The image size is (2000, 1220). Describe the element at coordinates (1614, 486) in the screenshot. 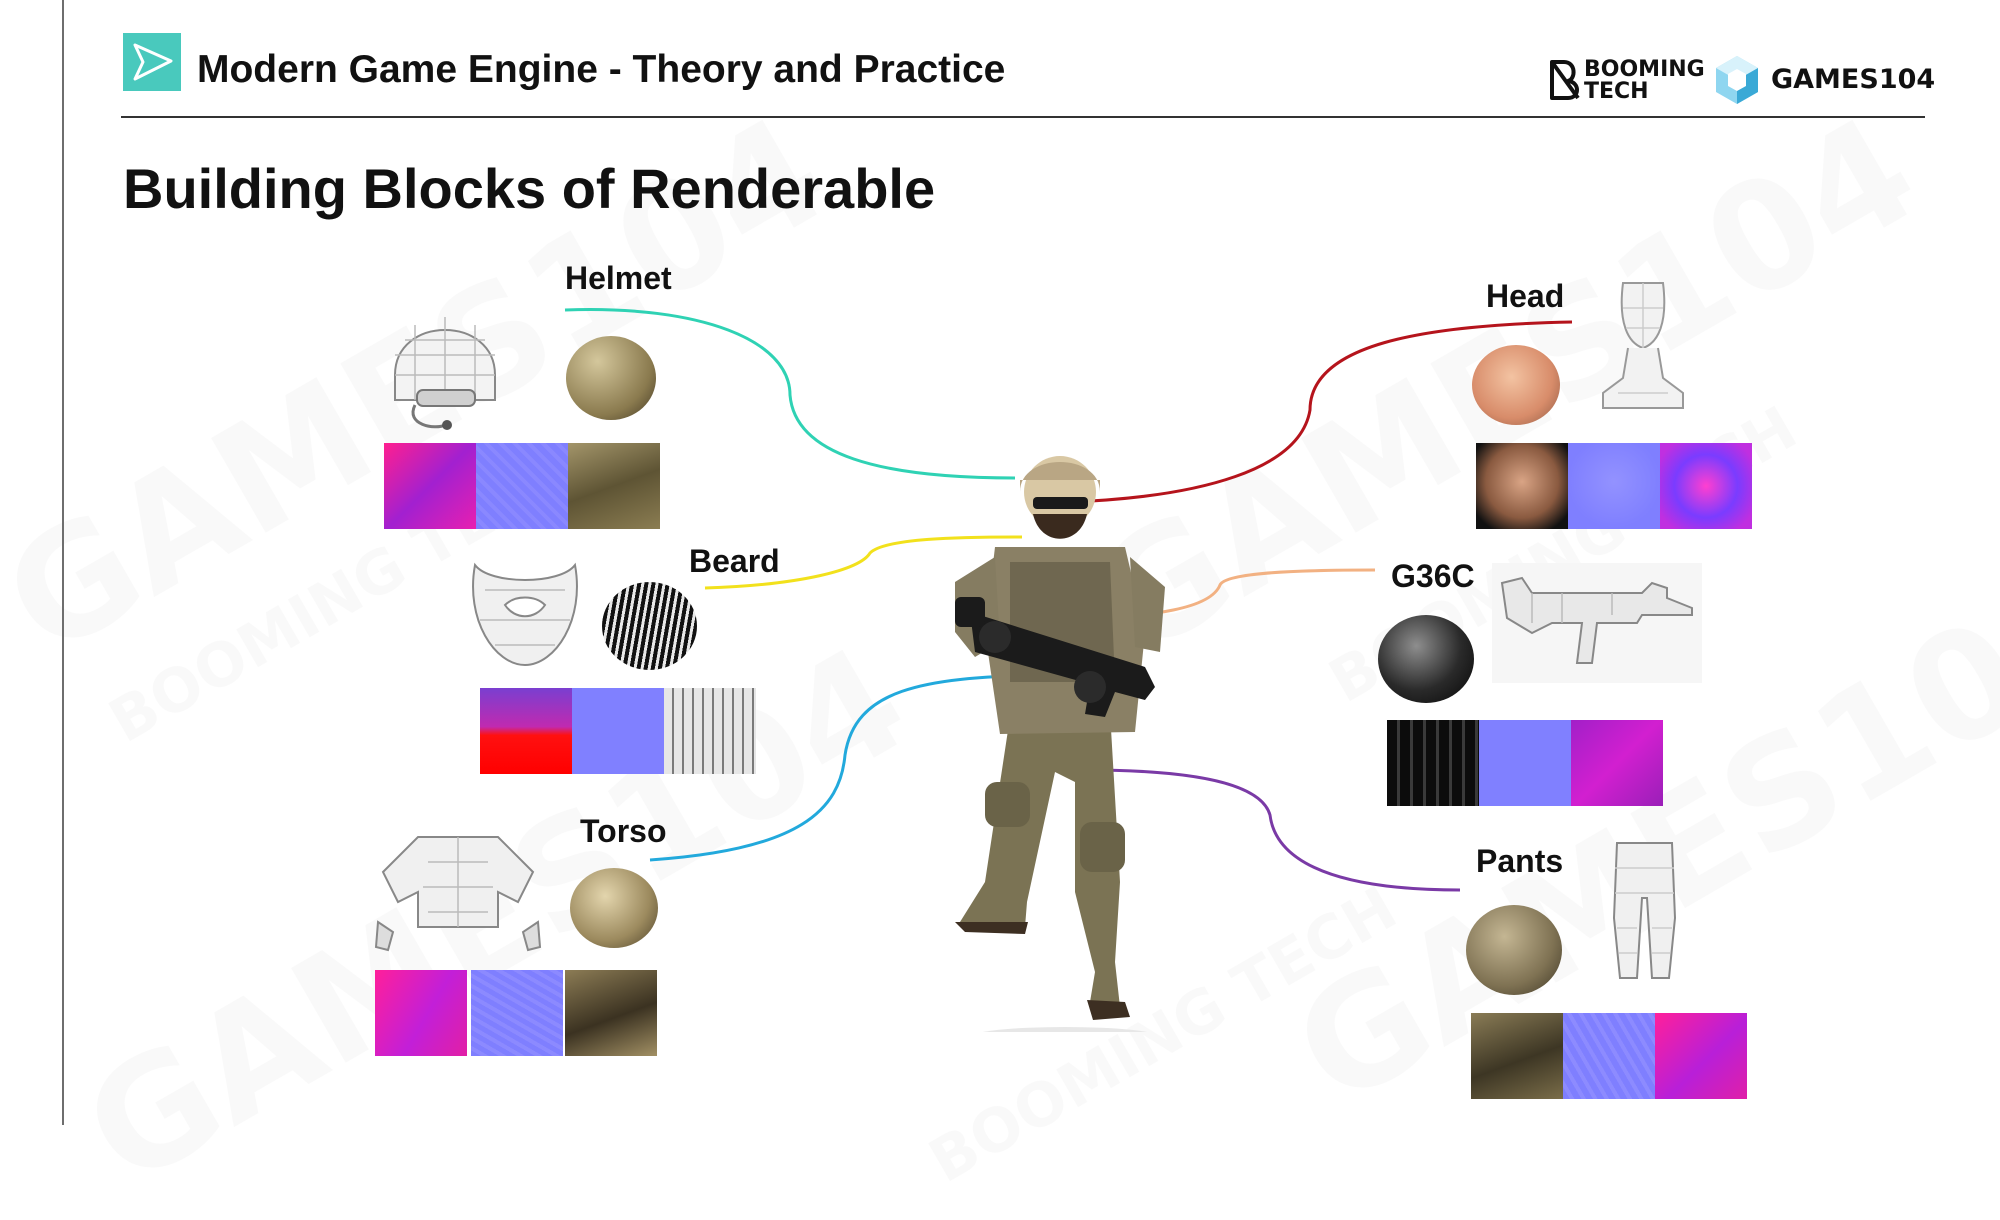

I see `head-normal-map` at that location.